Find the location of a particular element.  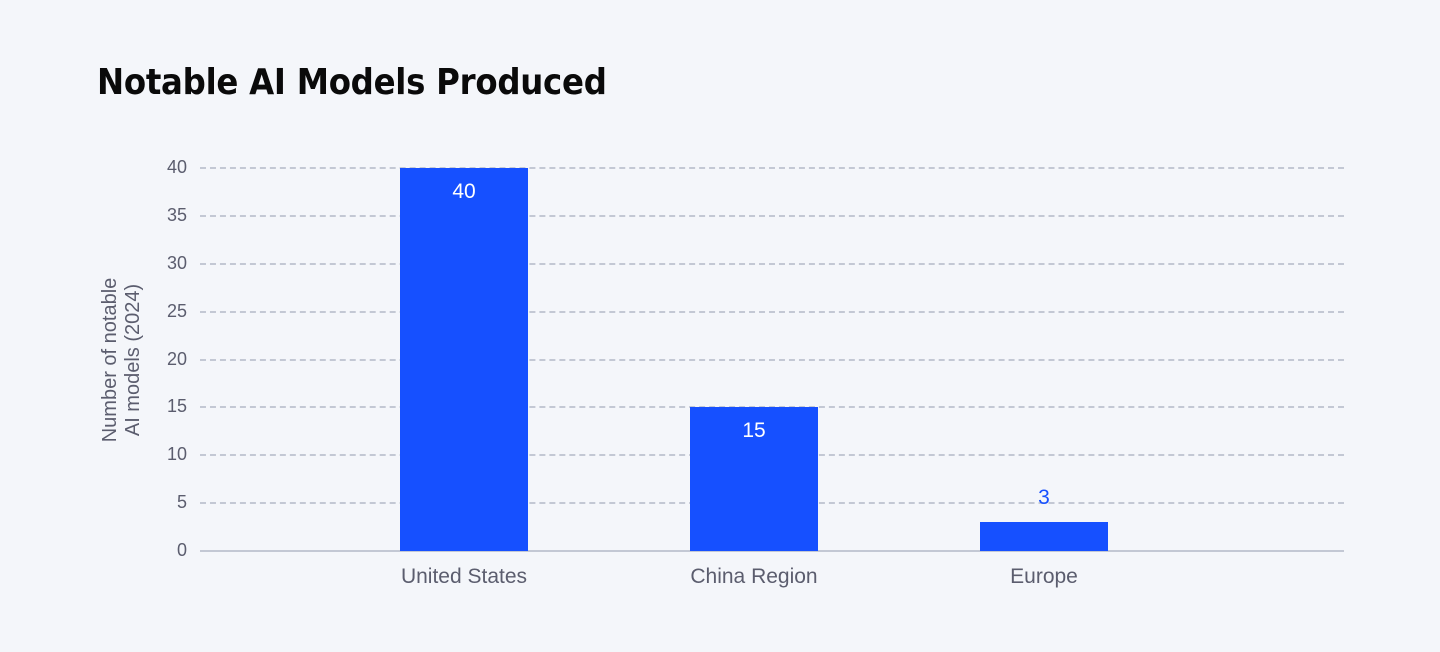

y-tick-label: 20 is located at coordinates (176, 358).